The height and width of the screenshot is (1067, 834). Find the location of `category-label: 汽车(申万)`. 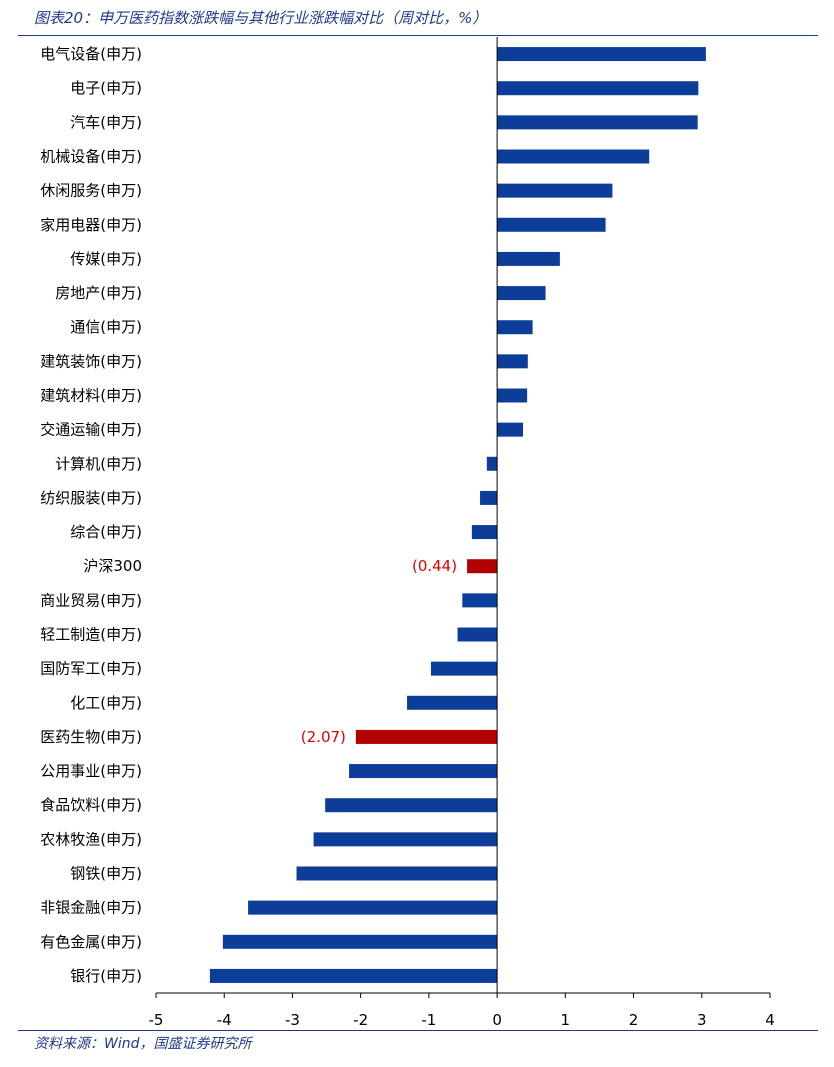

category-label: 汽车(申万) is located at coordinates (106, 122).